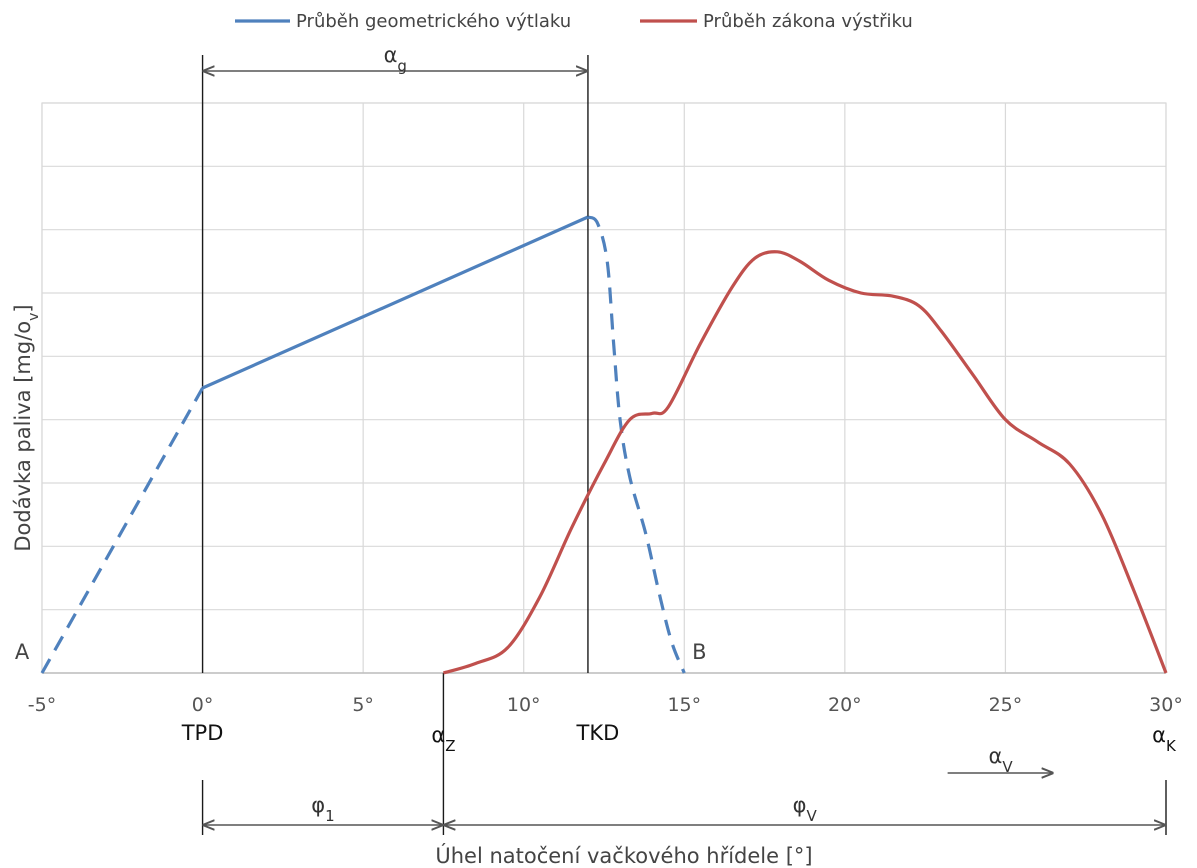 This screenshot has width=1197, height=868. Describe the element at coordinates (22, 652) in the screenshot. I see `point-label-a: A` at that location.